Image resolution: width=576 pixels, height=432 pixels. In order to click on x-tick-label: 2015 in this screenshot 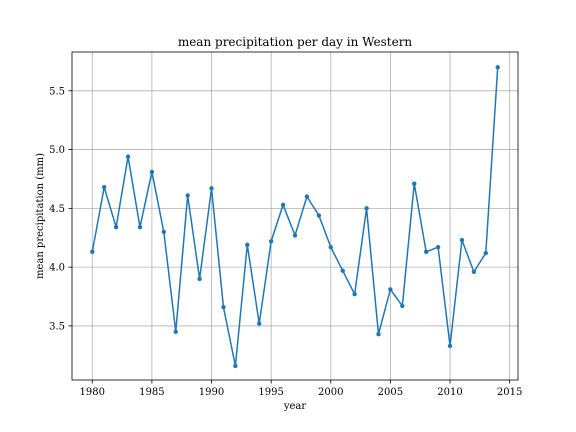, I will do `click(509, 392)`.